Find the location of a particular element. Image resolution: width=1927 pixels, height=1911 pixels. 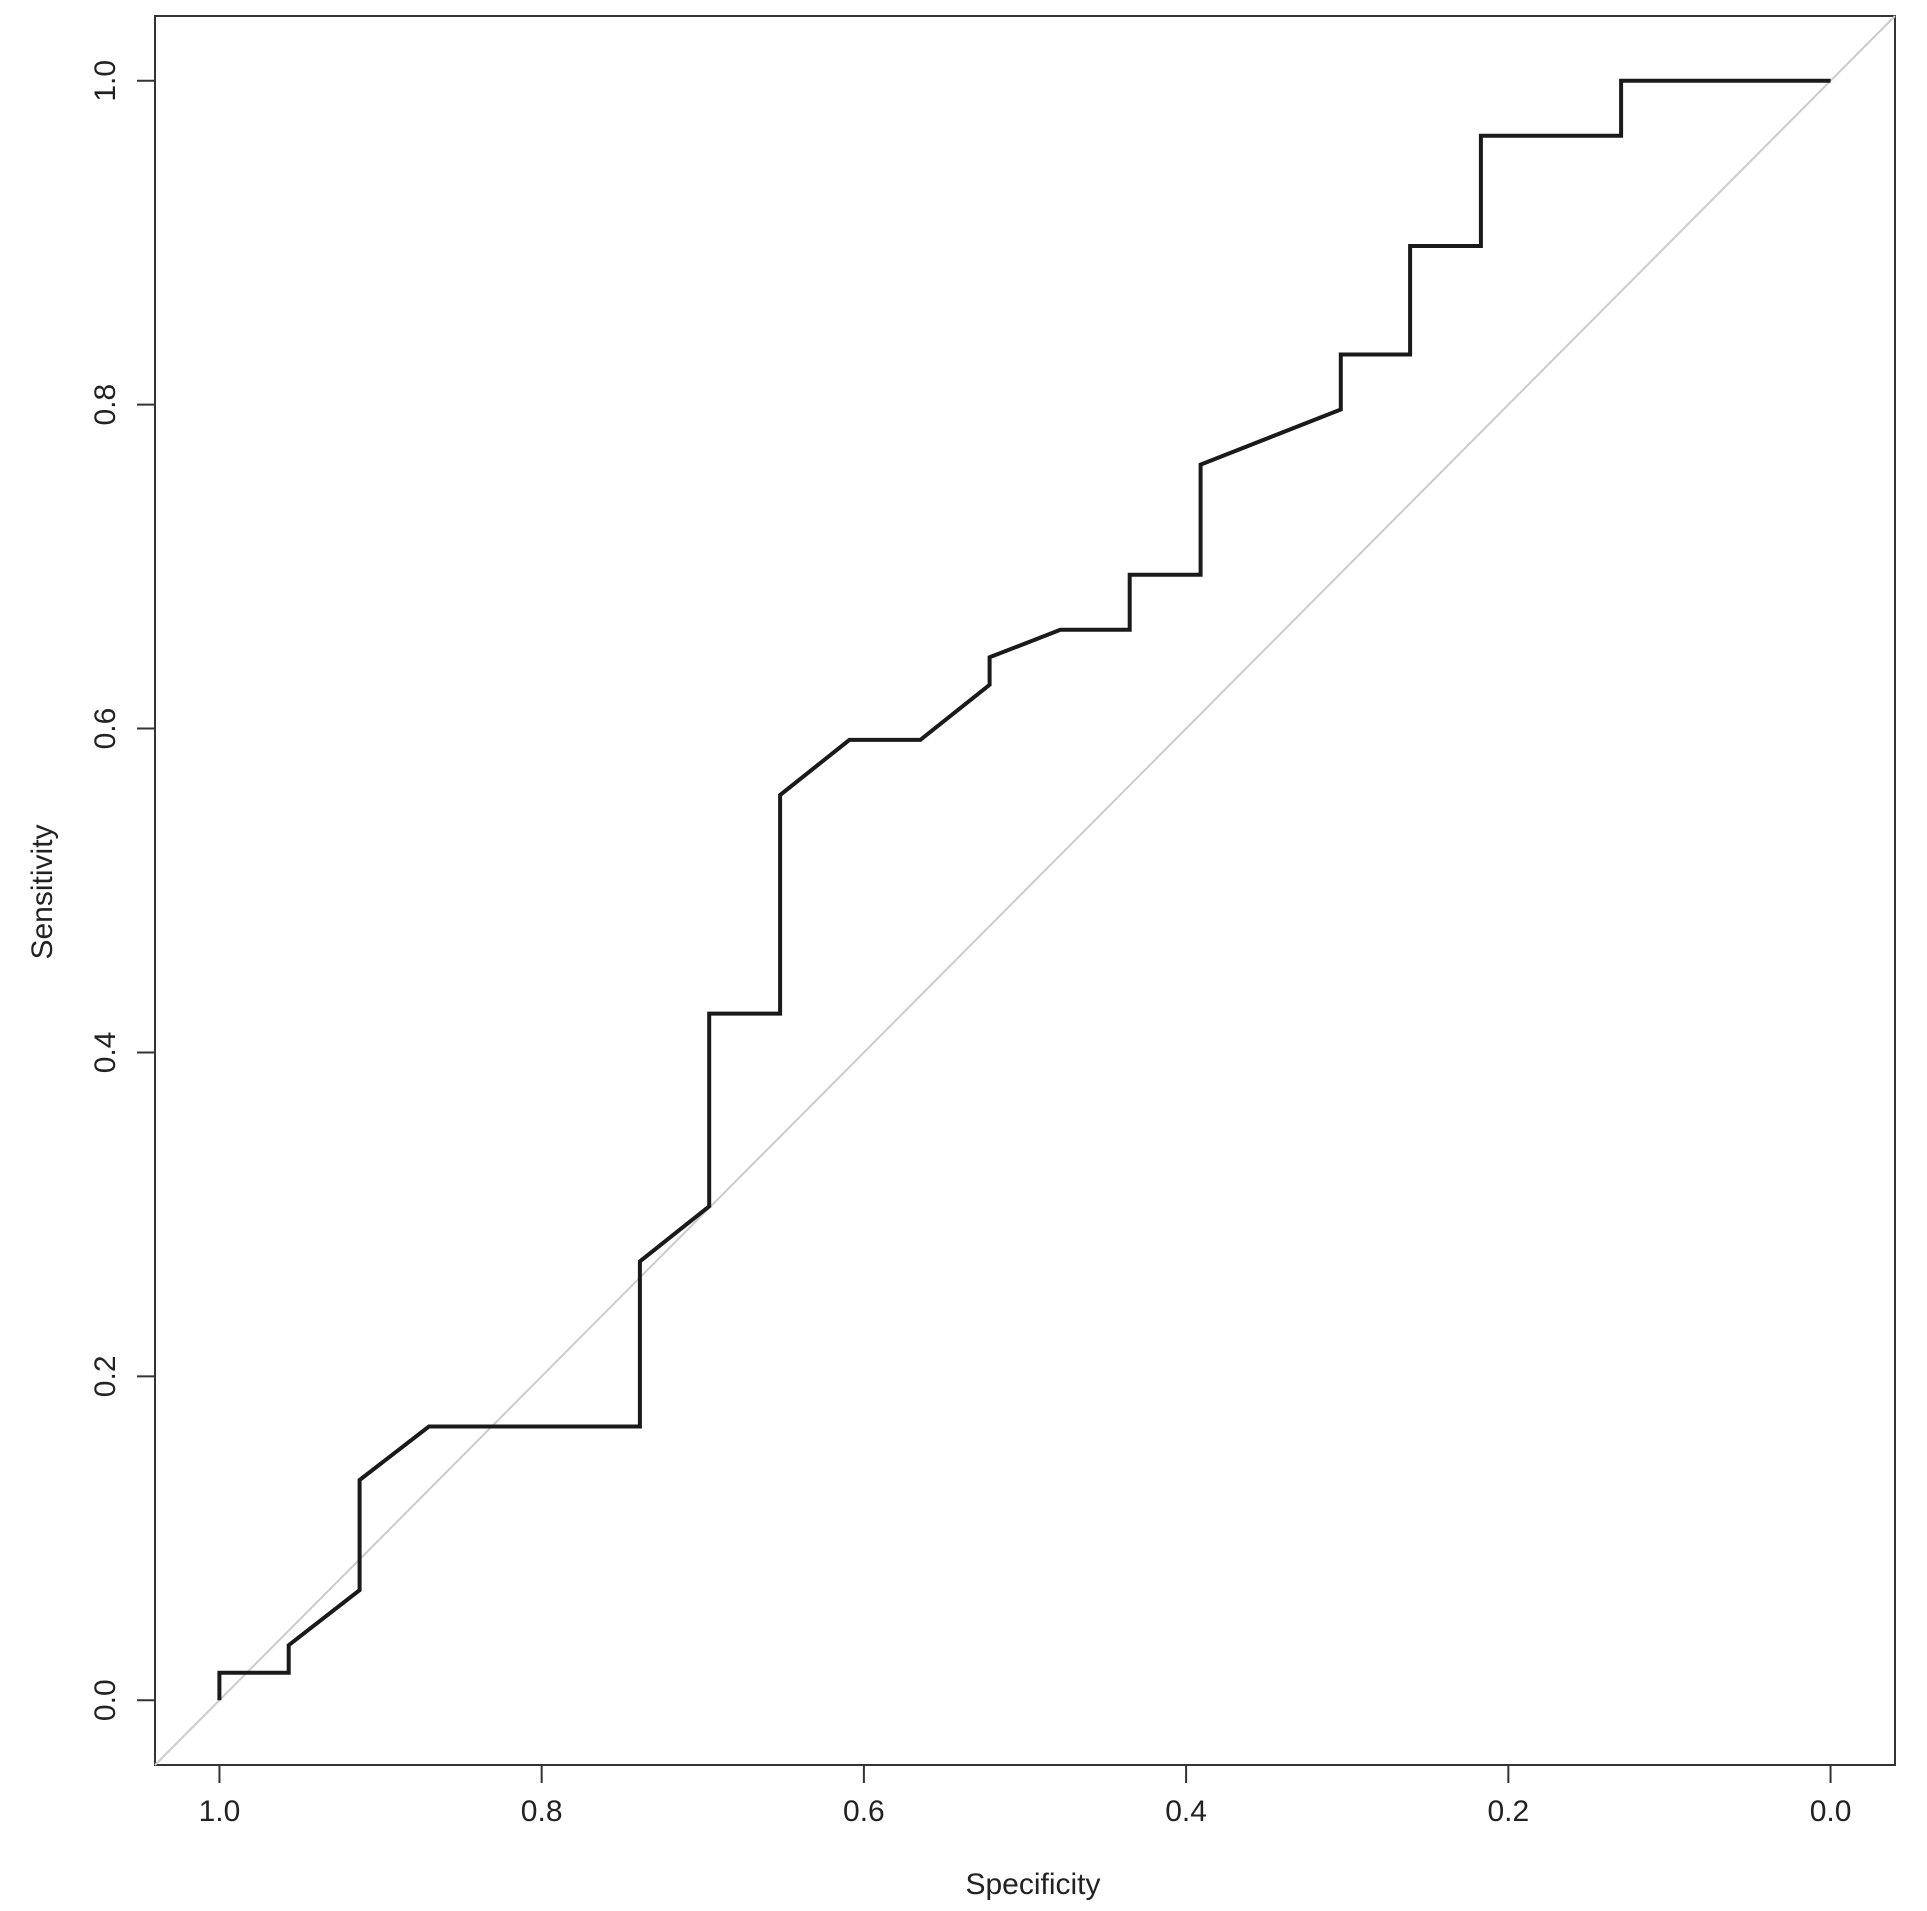

y-axis: 0.0 0.2 0.4 0.6 0.8 1.0 is located at coordinates (122, 890).